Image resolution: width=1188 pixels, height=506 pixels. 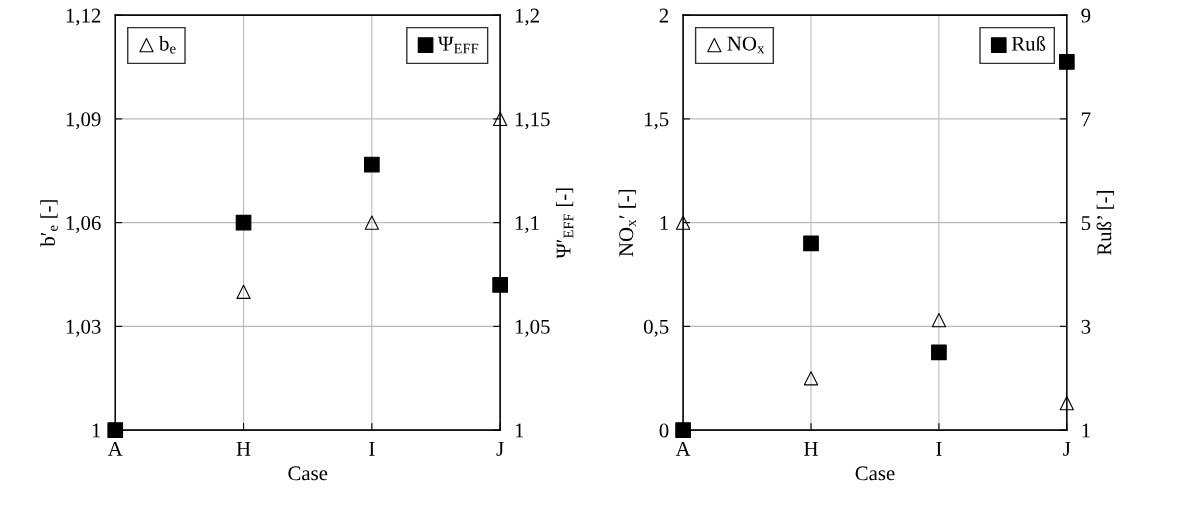 I want to click on y-axis-title: NO$_{x}$′ [-], so click(x=627, y=223).